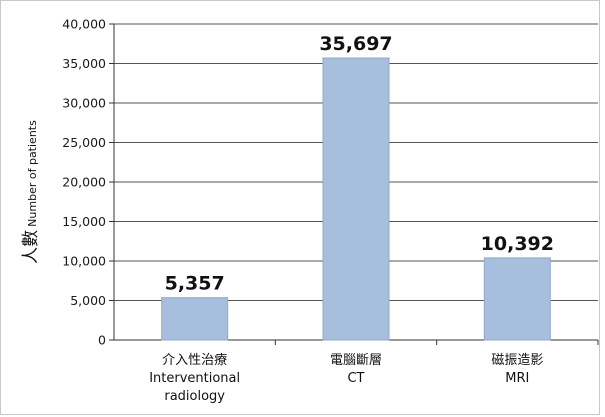  What do you see at coordinates (32, 173) in the screenshot?
I see `y-axis-label-en: Number of patients` at bounding box center [32, 173].